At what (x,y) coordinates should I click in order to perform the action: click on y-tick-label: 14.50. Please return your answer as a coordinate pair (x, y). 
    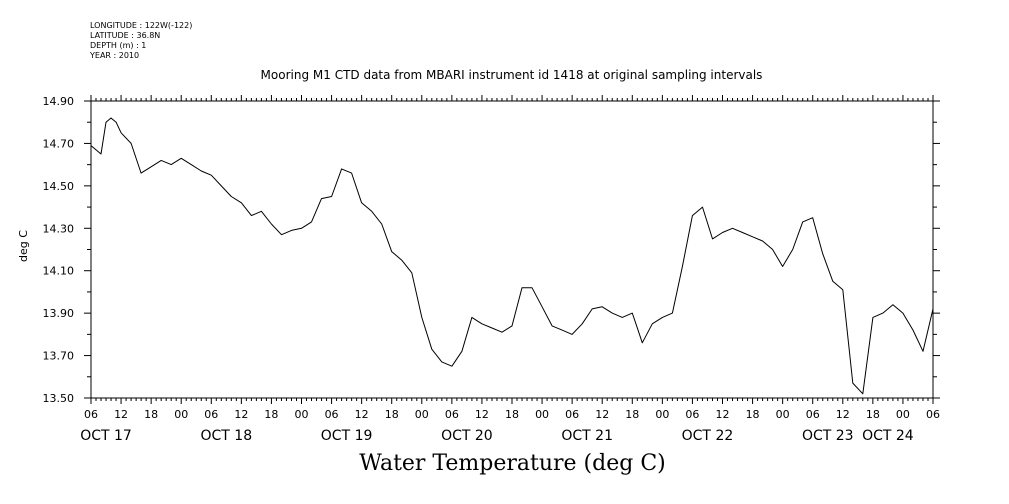
    Looking at the image, I should click on (59, 186).